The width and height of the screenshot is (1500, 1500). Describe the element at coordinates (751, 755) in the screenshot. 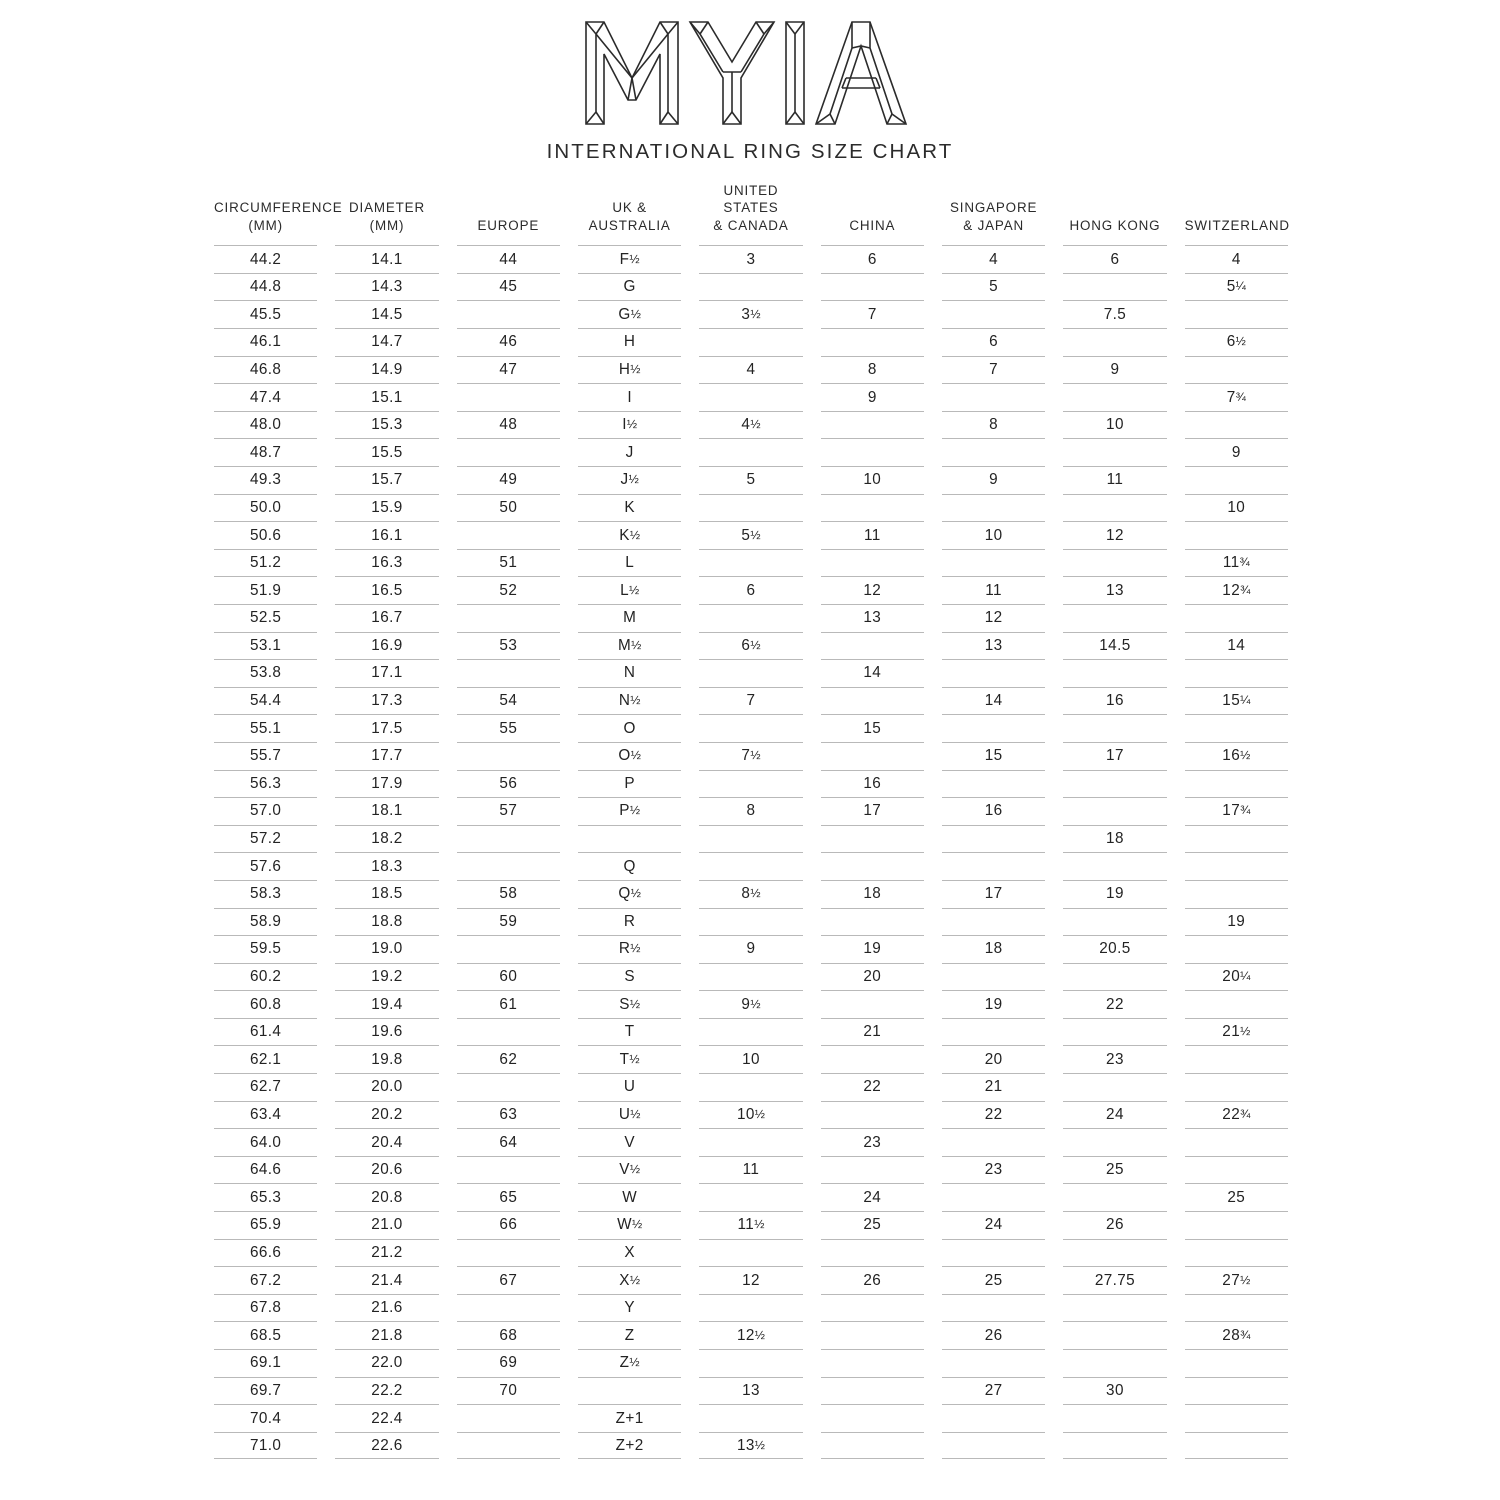

I see `table-row: 55.7 17.7 O½ 7½ 15 17 16½` at that location.